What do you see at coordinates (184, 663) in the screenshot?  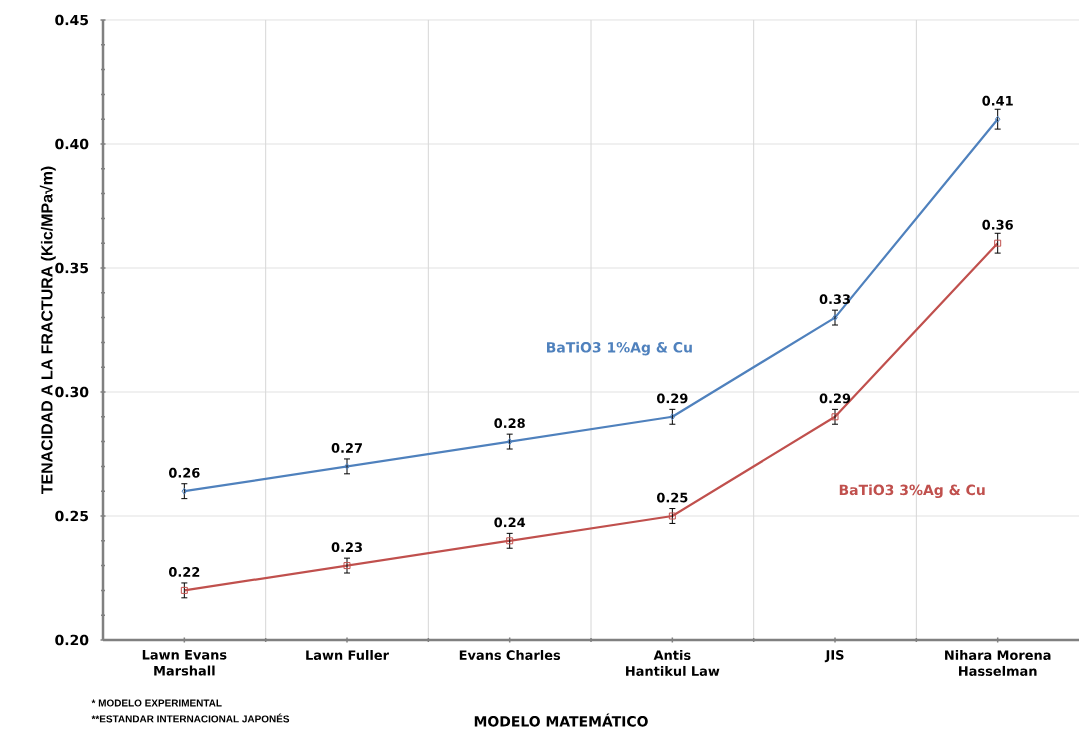 I see `x-tick-label: Lawn Evans Marshall` at bounding box center [184, 663].